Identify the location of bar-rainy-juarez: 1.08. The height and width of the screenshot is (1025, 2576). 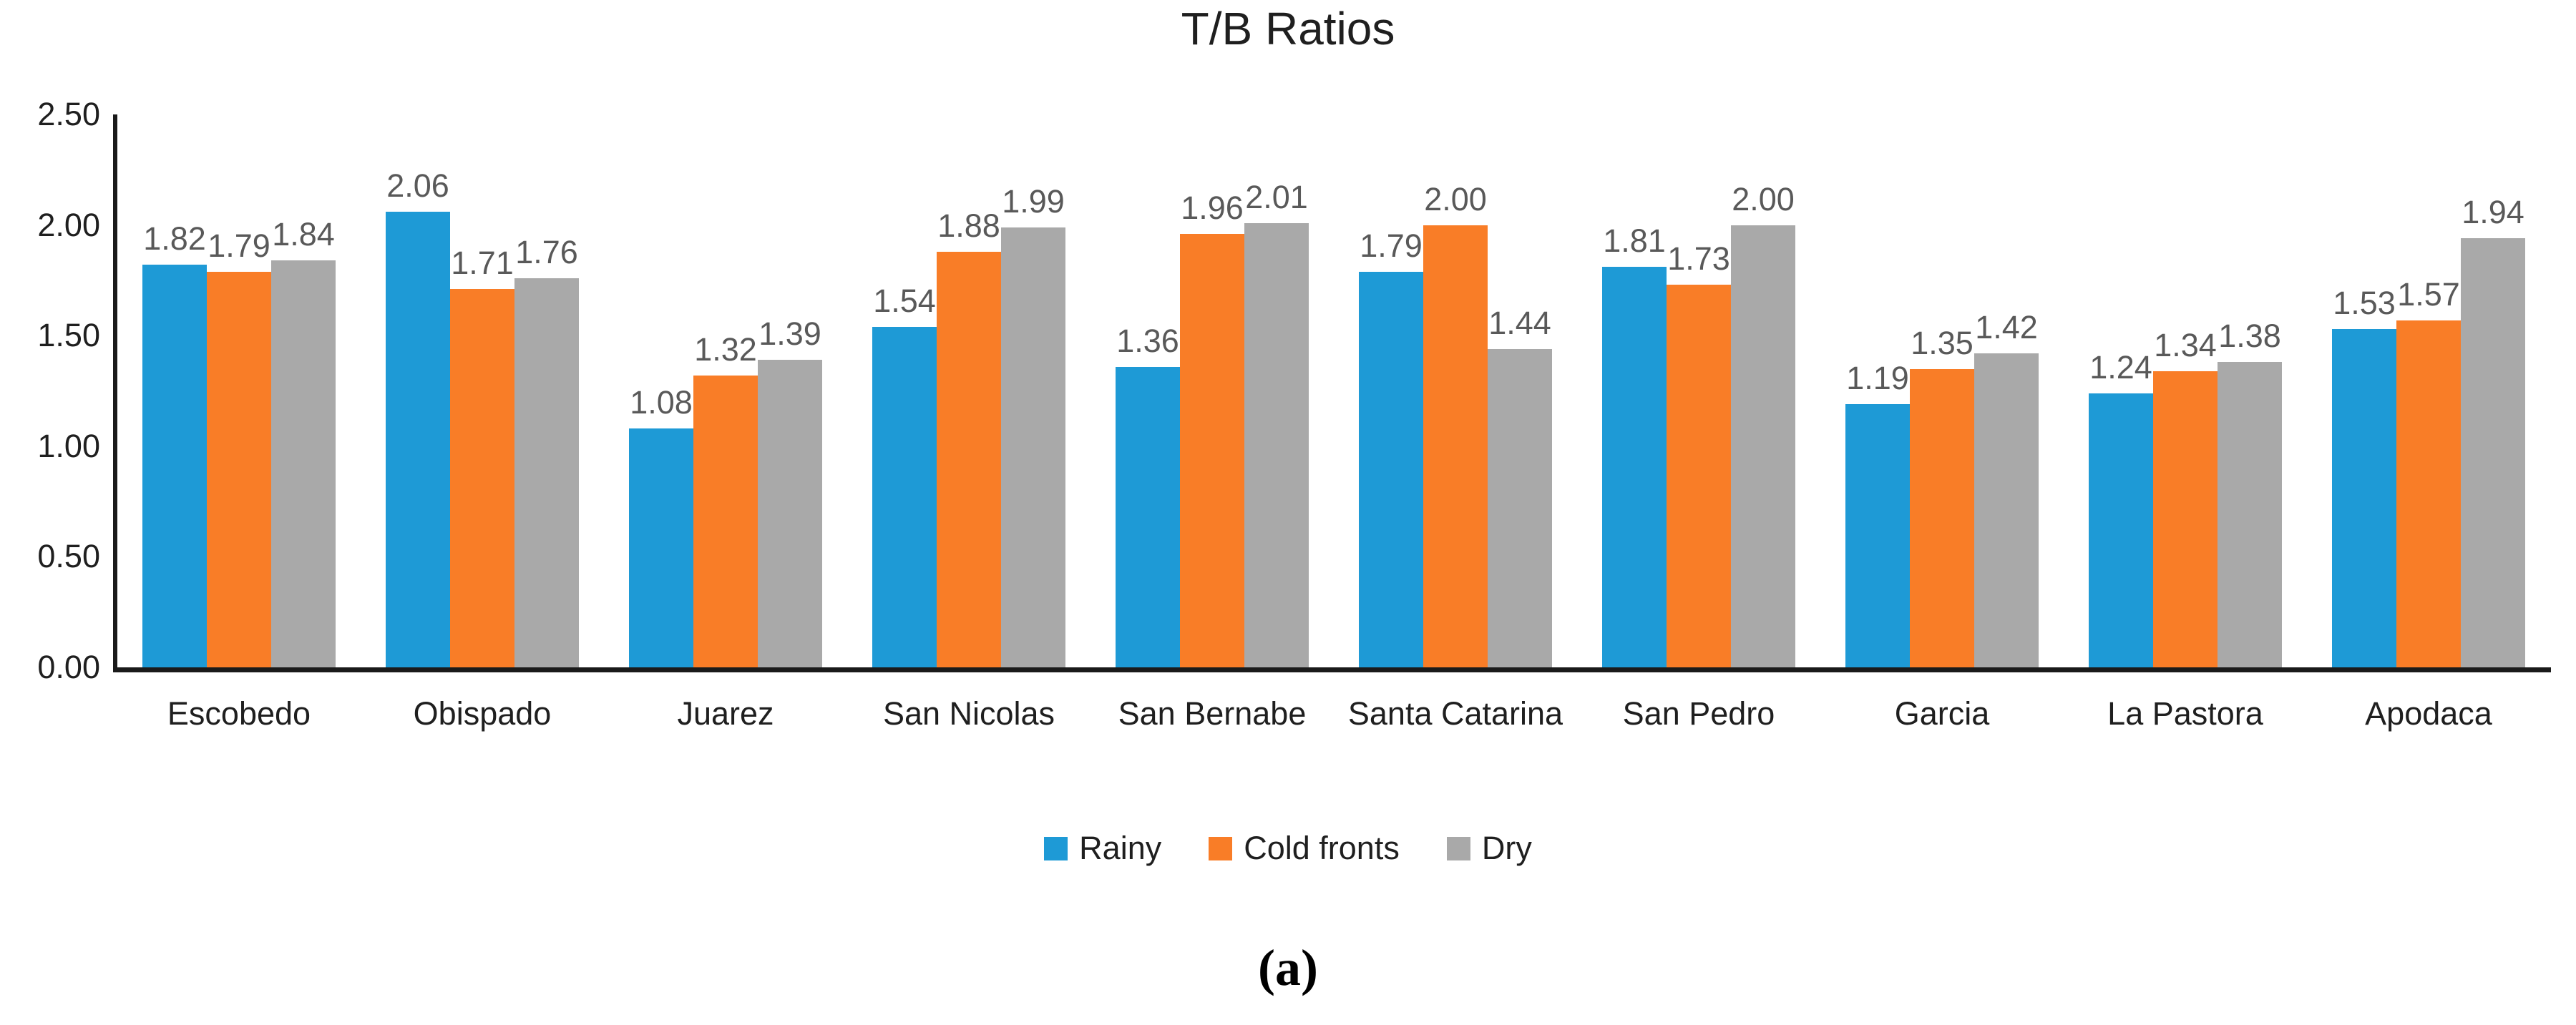
(661, 525).